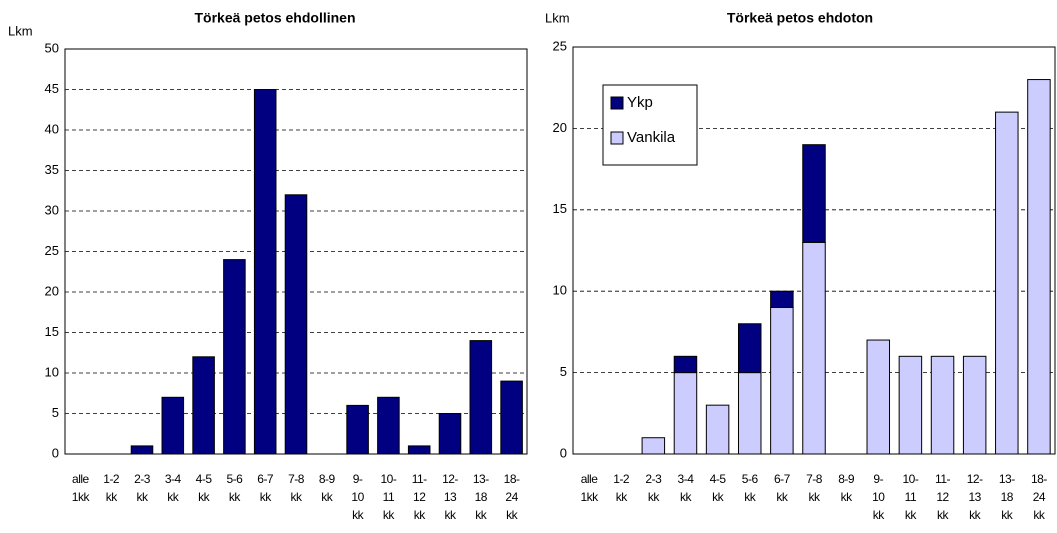 This screenshot has height=533, width=1057. Describe the element at coordinates (111, 479) in the screenshot. I see `x-tick-label: 1-2` at that location.